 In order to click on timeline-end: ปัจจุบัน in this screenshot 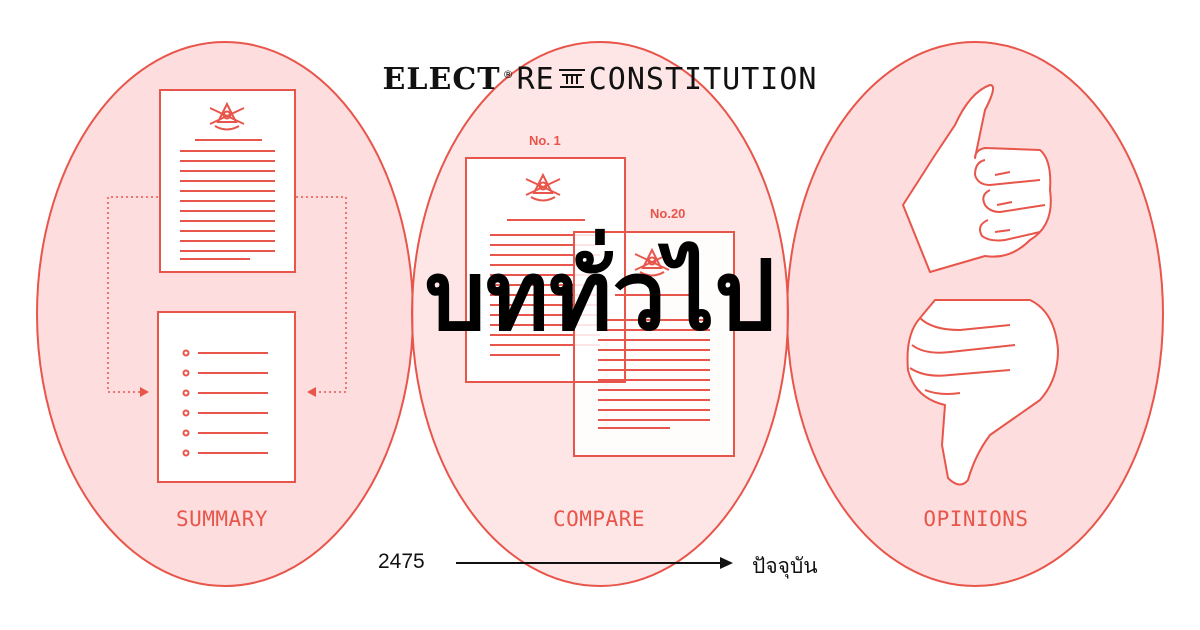, I will do `click(785, 566)`.